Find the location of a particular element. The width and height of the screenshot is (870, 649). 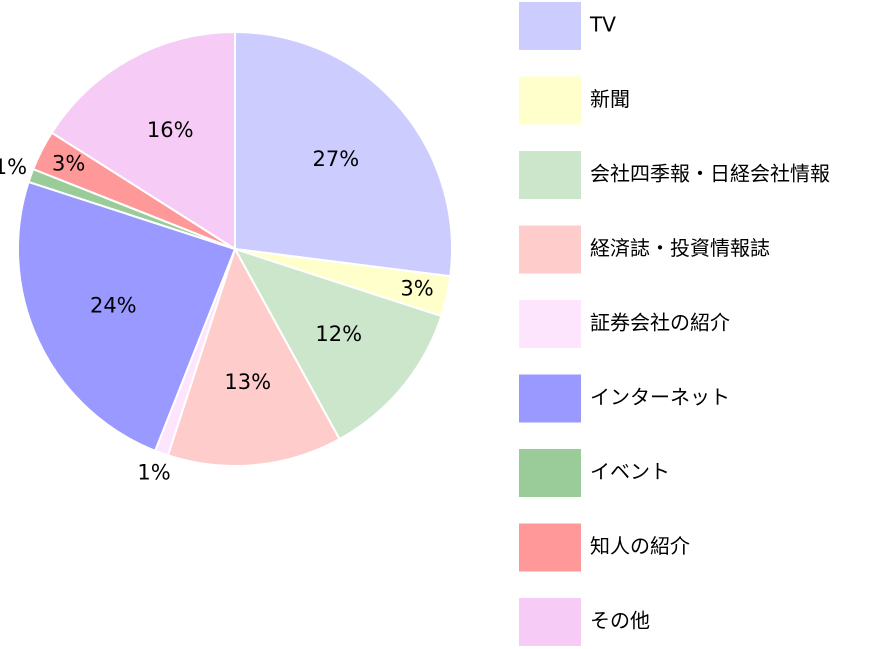

pie-value-label-2: 12% is located at coordinates (338, 334).